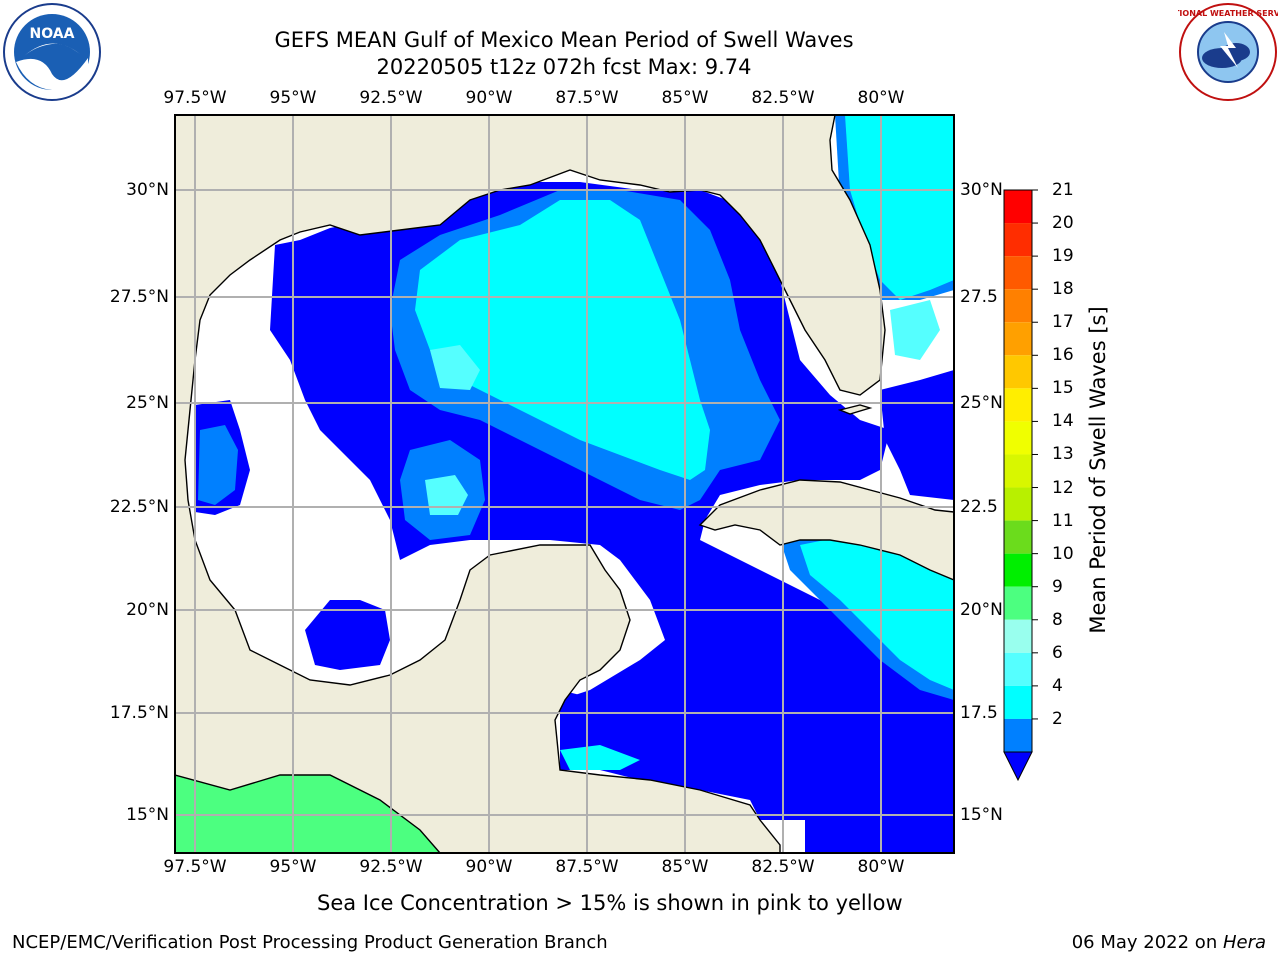 This screenshot has width=1280, height=960. Describe the element at coordinates (587, 867) in the screenshot. I see `lon-label-bottom: 87.5°W` at that location.